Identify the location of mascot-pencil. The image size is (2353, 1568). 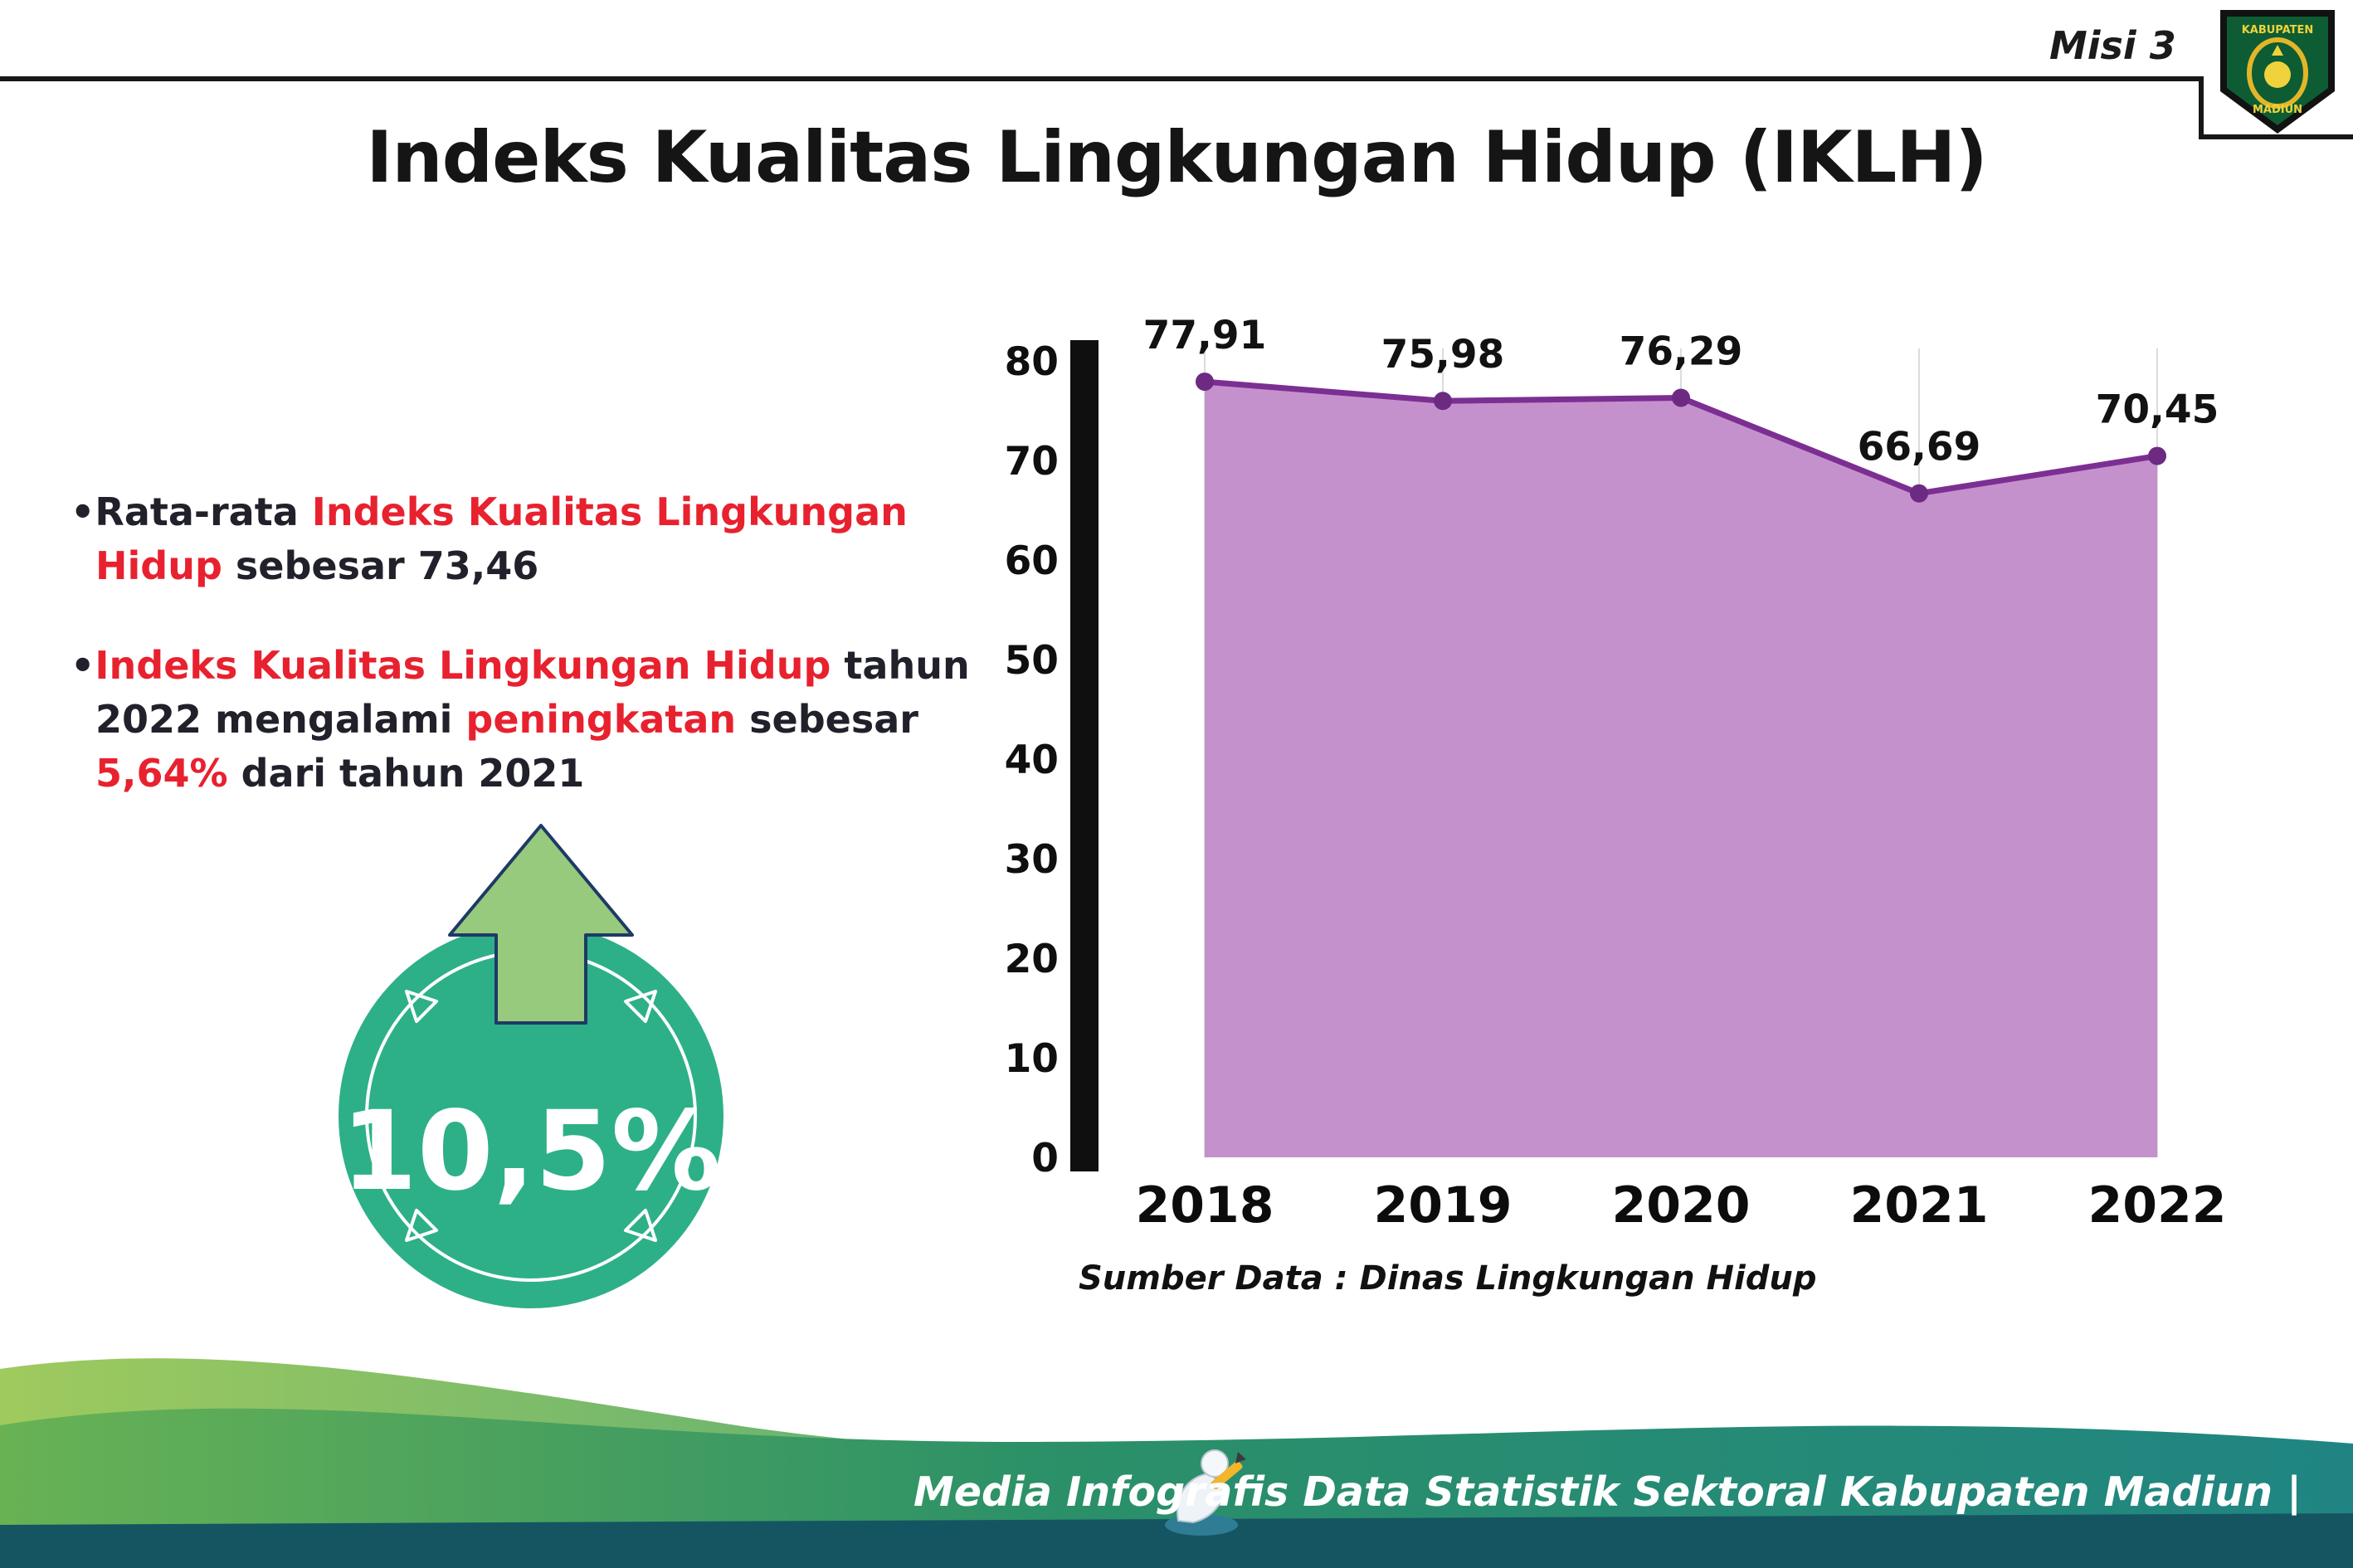
(1227, 1475).